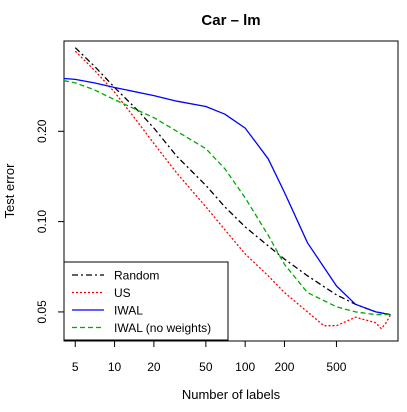 This screenshot has width=407, height=412. What do you see at coordinates (231, 394) in the screenshot?
I see `x-axis-label: Number of labels` at bounding box center [231, 394].